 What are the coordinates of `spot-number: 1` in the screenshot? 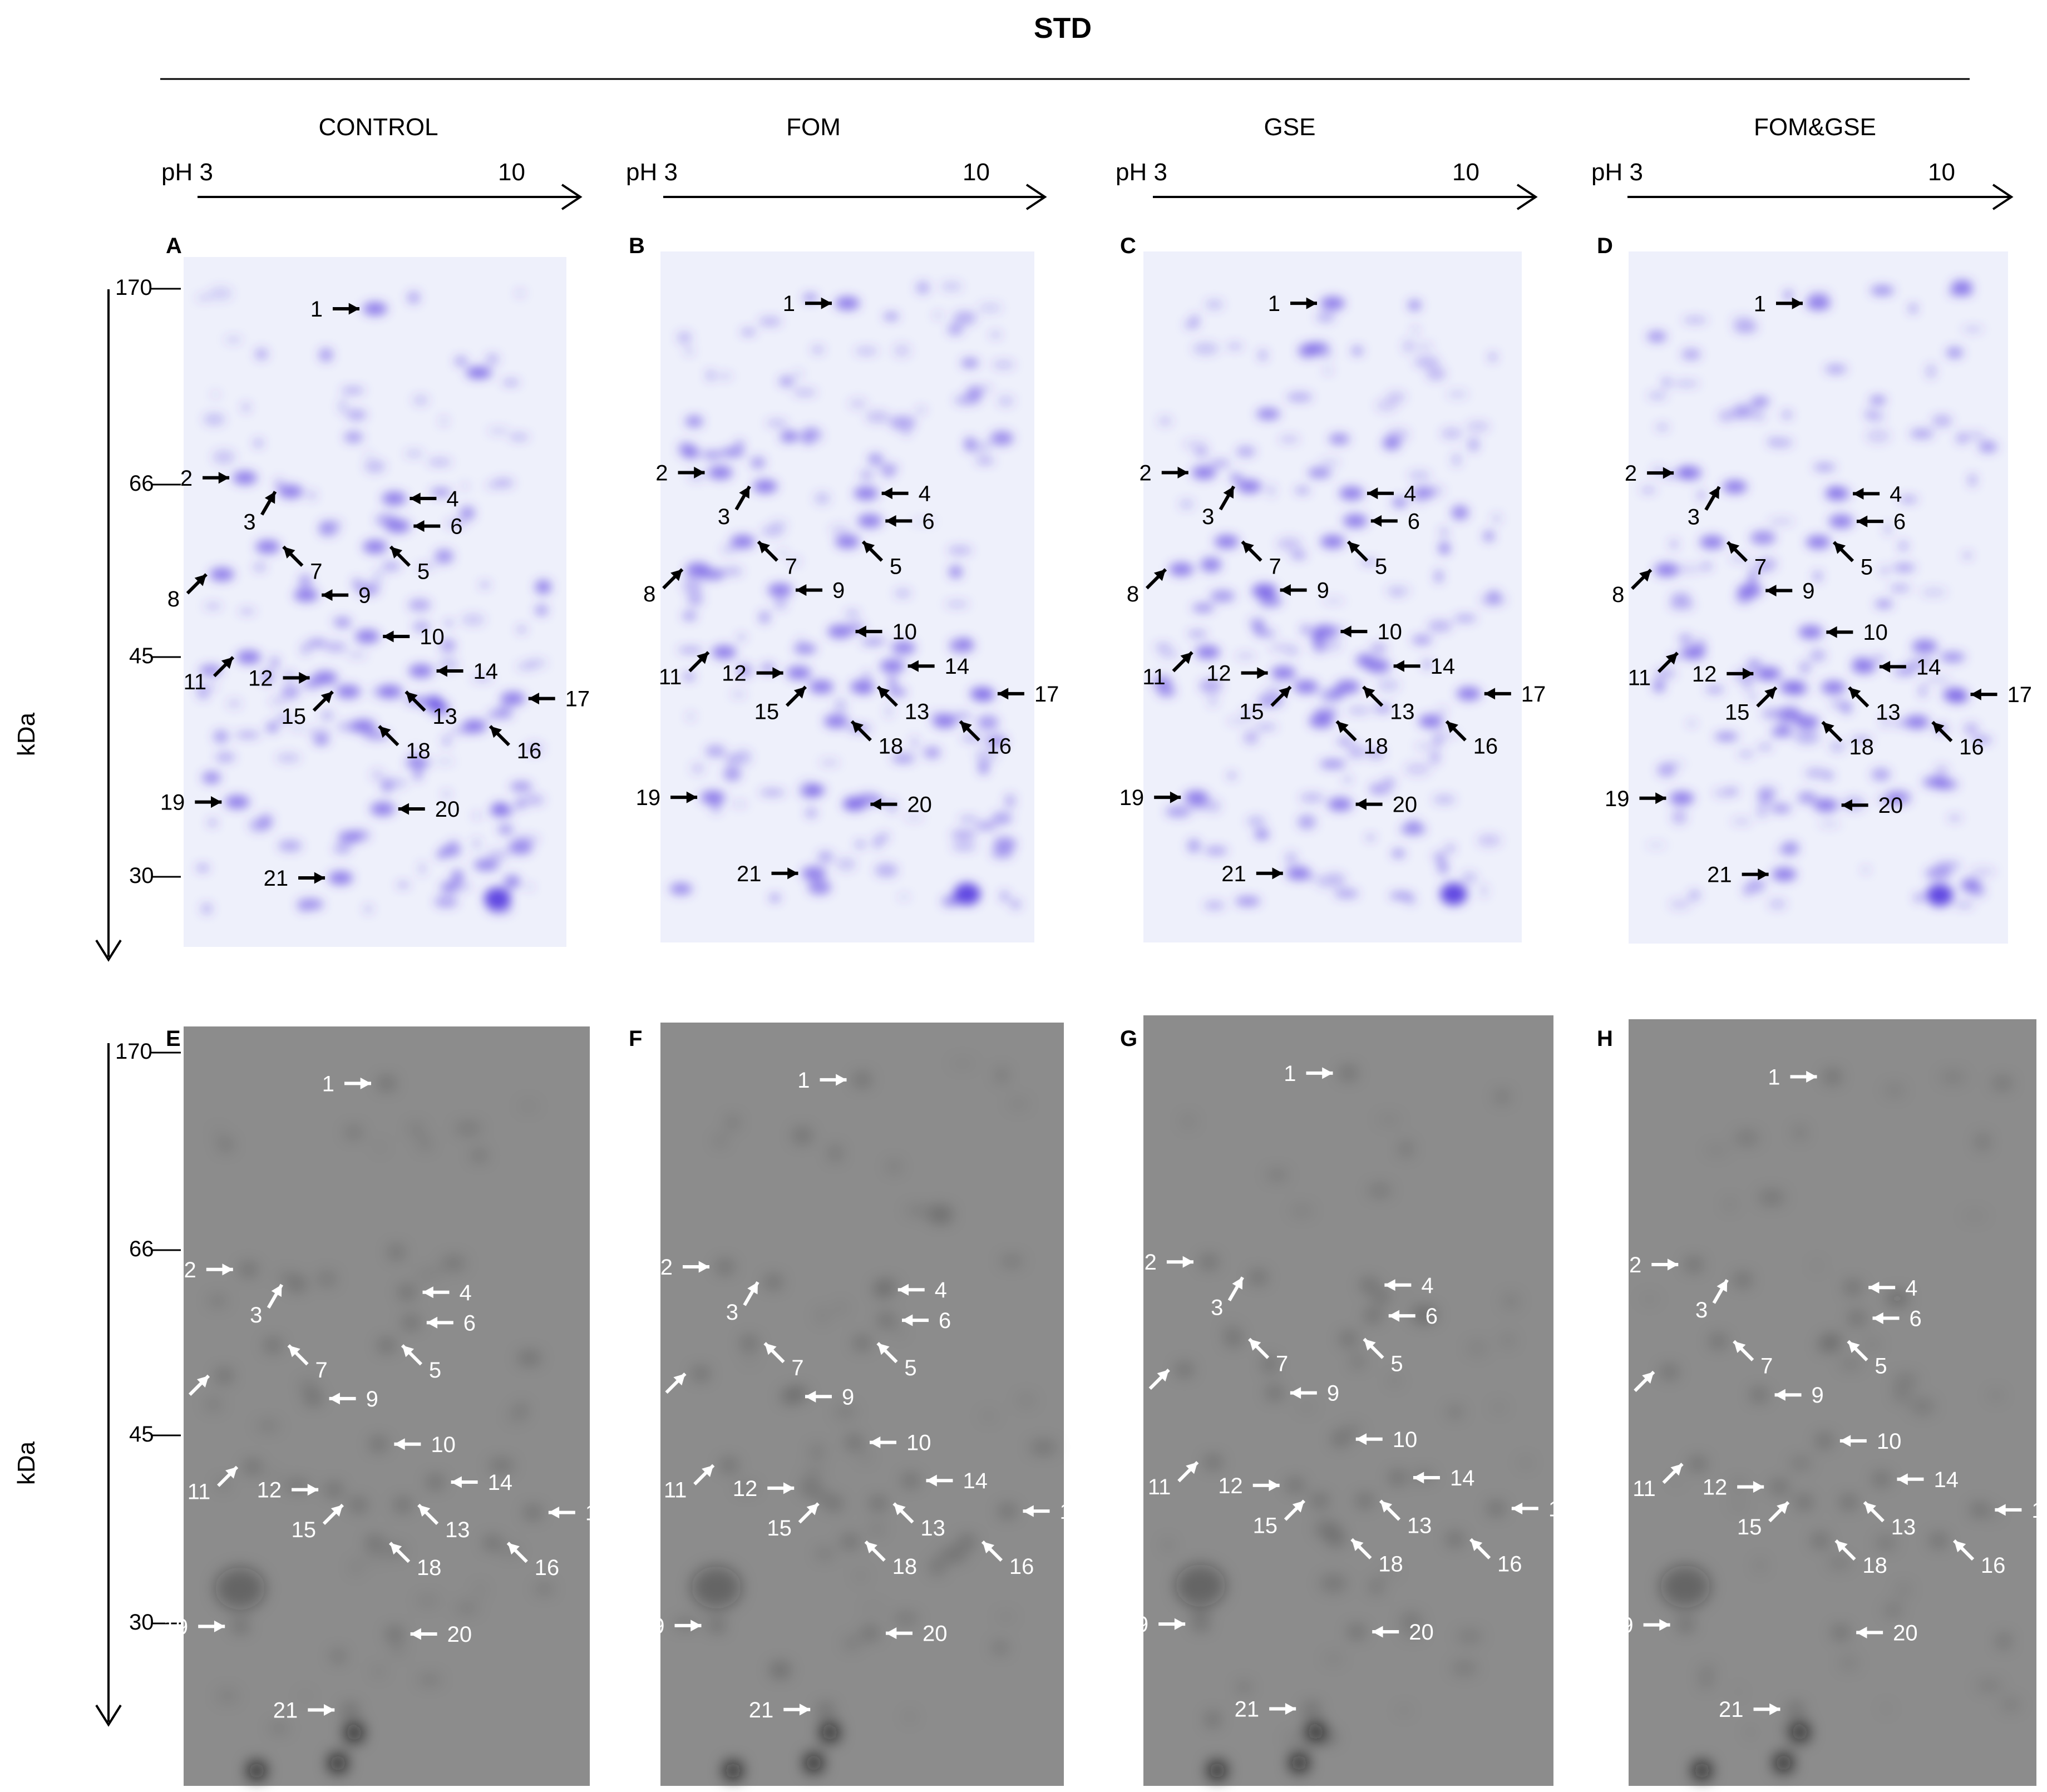 It's located at (1290, 1074).